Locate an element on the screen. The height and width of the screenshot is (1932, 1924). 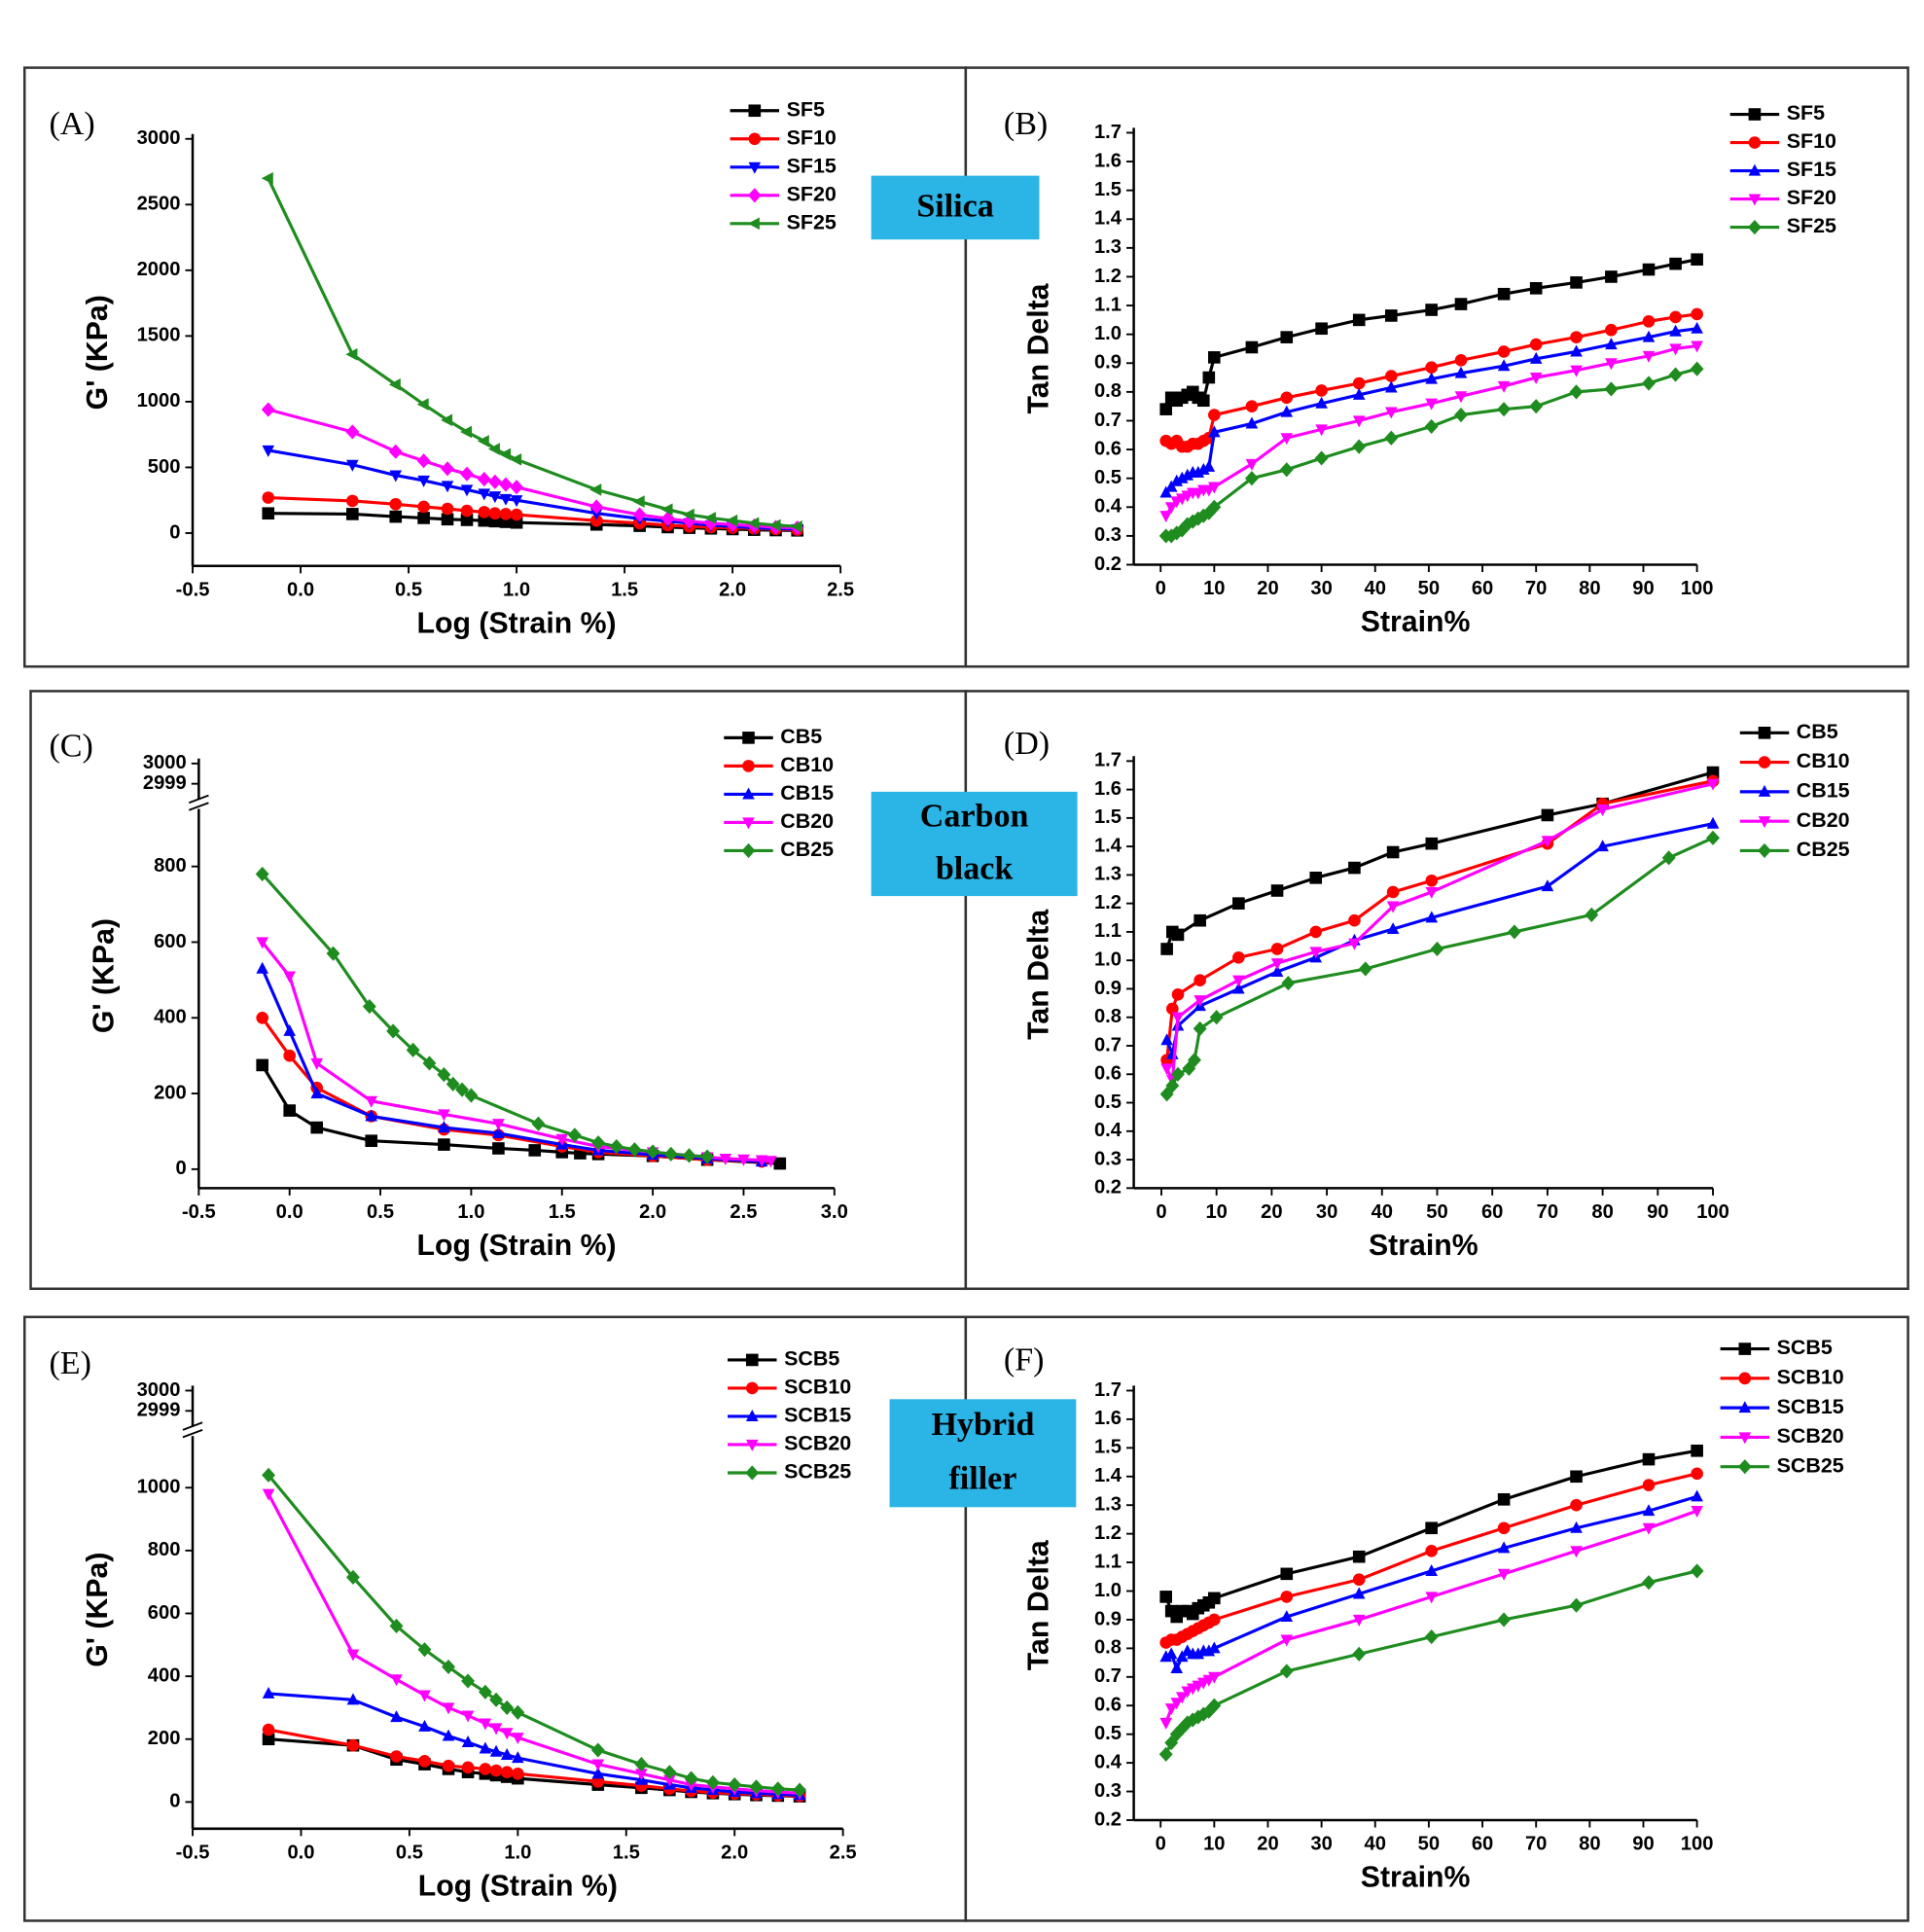
legend-label: SCB10 is located at coordinates (817, 1387).